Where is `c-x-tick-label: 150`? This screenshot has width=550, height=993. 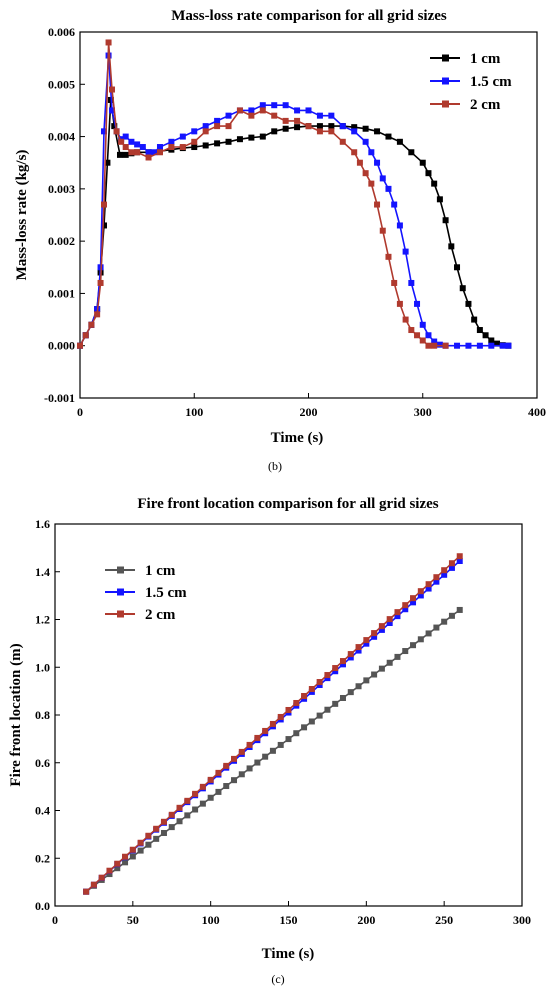 c-x-tick-label: 150 is located at coordinates (289, 920).